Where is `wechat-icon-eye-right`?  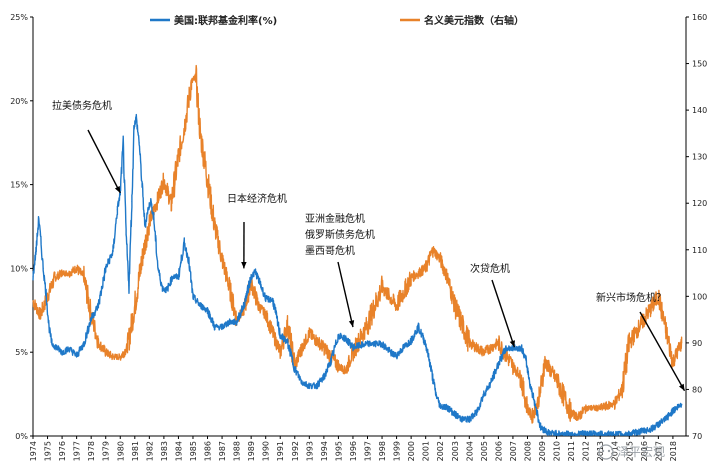 wechat-icon-eye-right is located at coordinates (609, 451).